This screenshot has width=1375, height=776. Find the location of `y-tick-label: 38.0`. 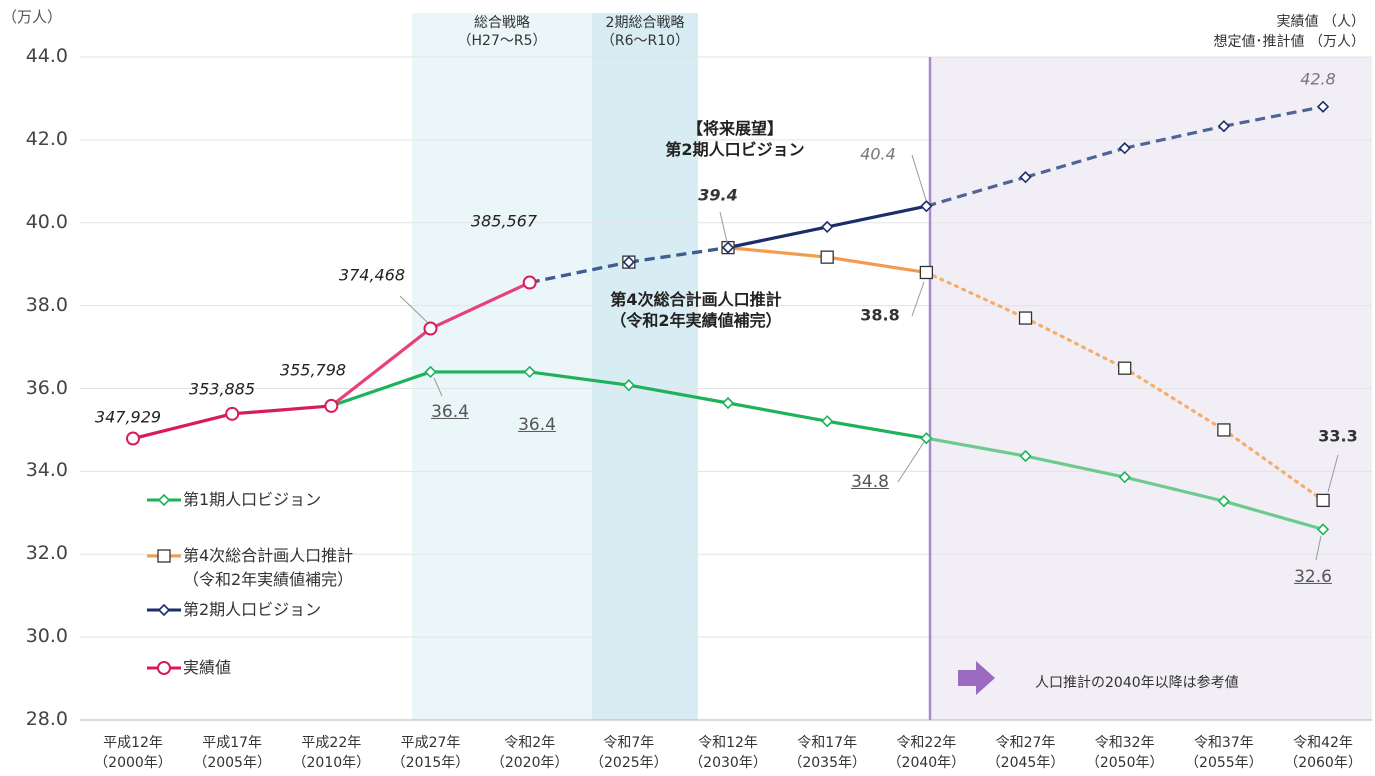

y-tick-label: 38.0 is located at coordinates (46, 304).